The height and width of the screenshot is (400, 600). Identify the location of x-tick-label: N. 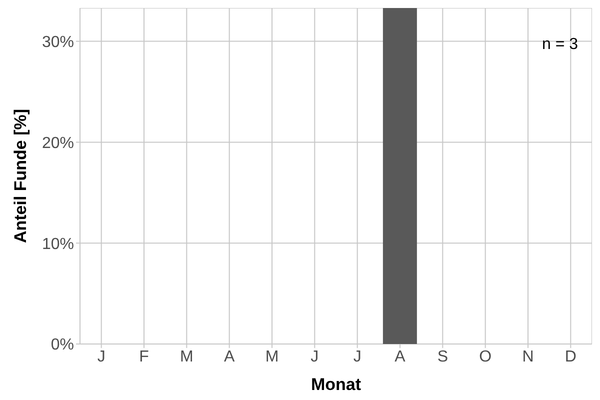
(528, 357).